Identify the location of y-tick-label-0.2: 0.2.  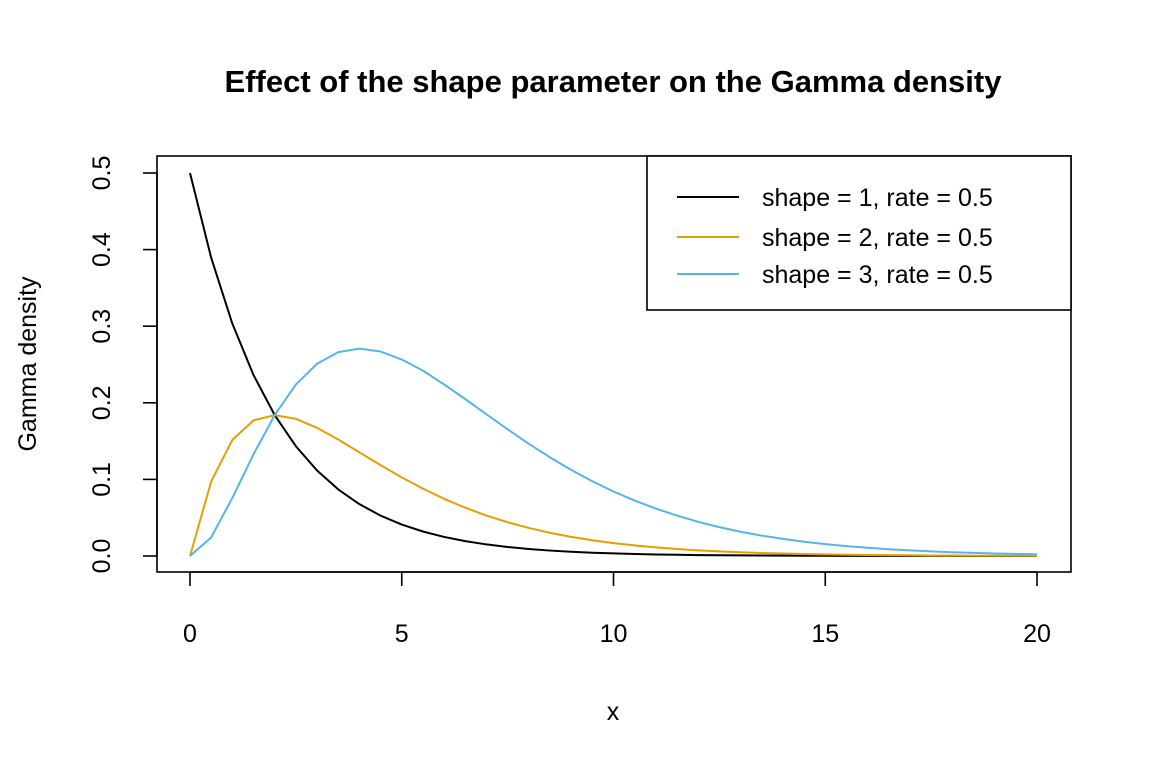
(102, 402).